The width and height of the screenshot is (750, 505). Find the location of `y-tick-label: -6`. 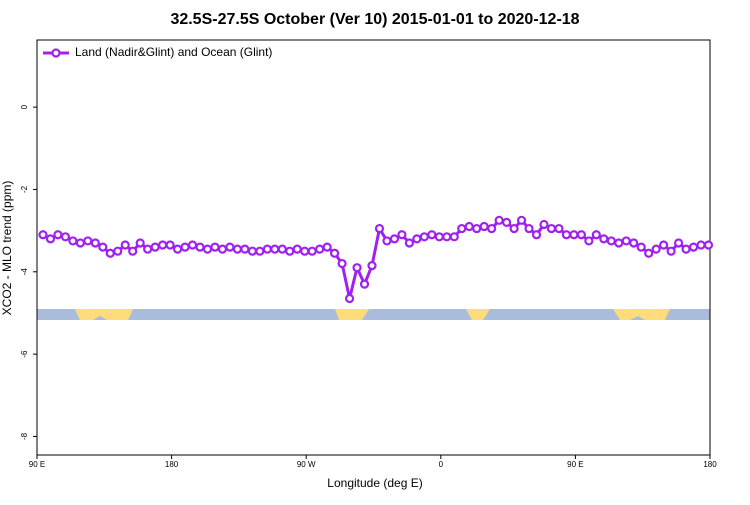

y-tick-label: -6 is located at coordinates (24, 354).